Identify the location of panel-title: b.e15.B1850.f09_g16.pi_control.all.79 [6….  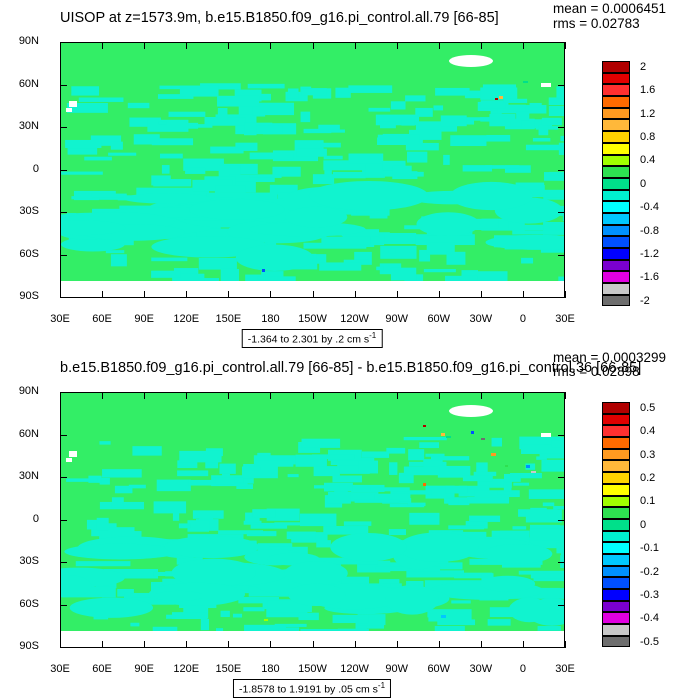
(351, 368).